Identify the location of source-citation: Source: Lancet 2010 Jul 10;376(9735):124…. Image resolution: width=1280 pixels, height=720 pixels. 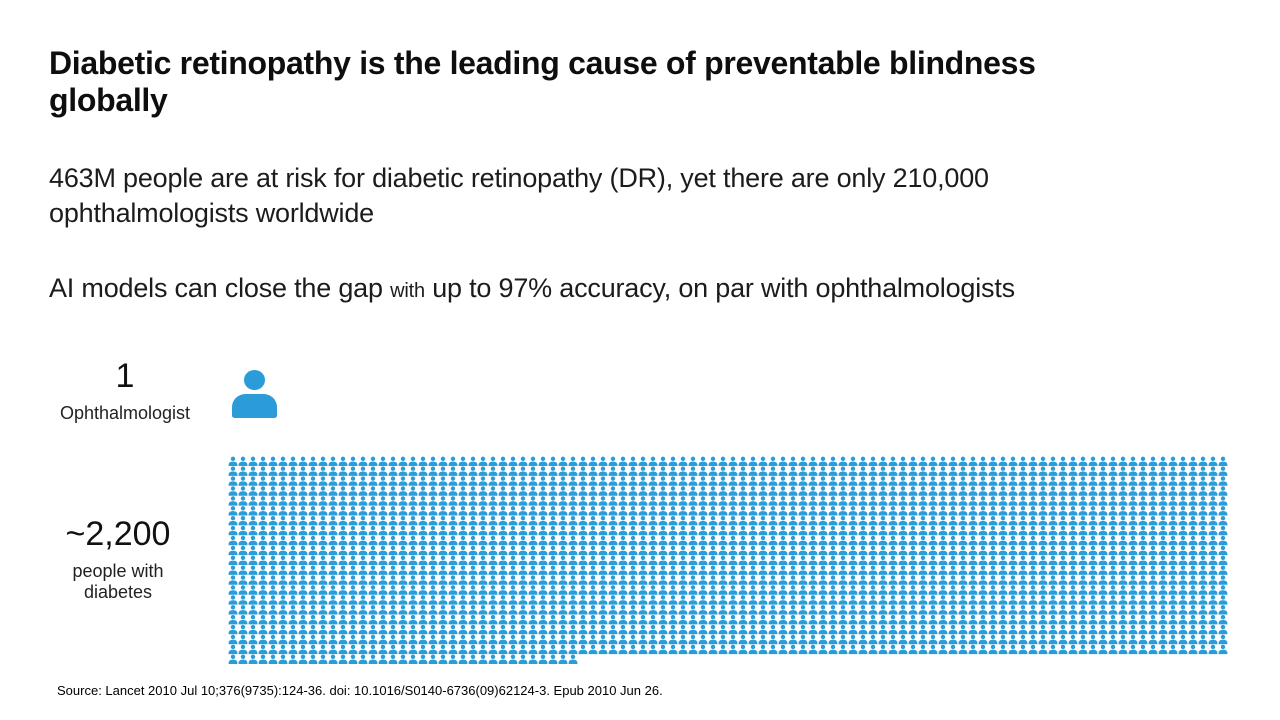
(360, 690).